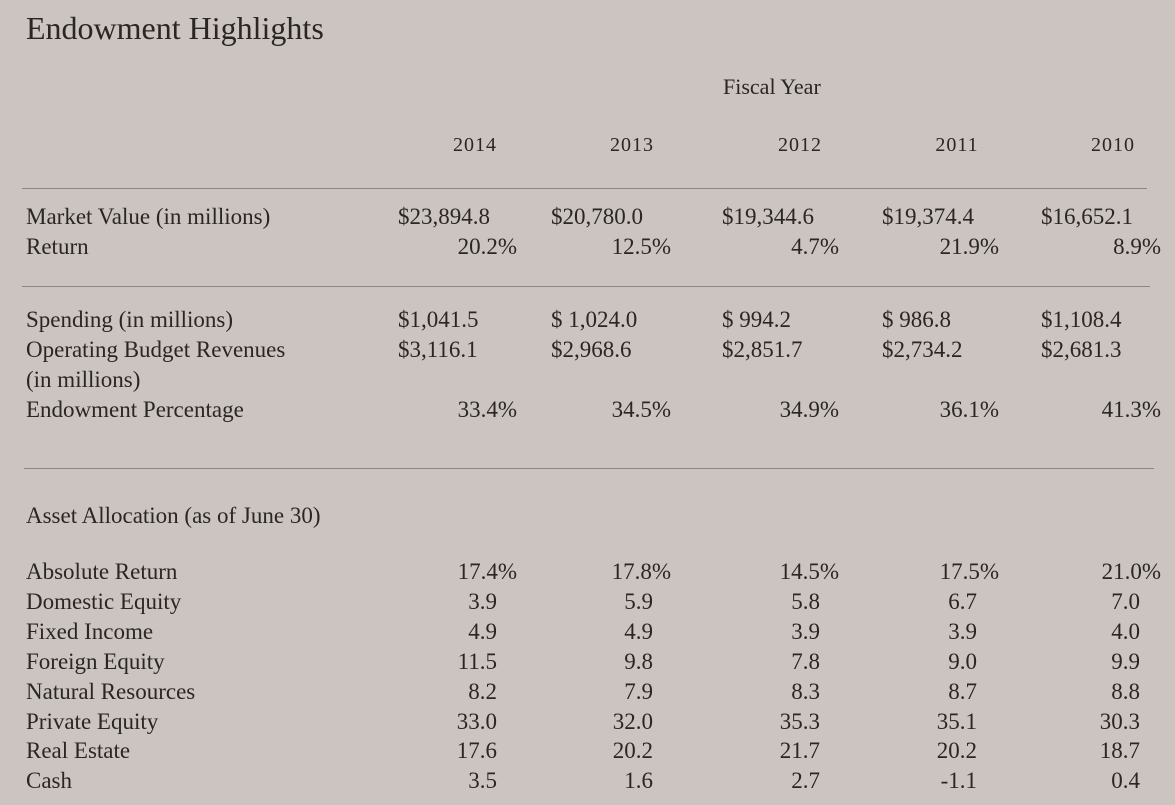  What do you see at coordinates (1125, 601) in the screenshot?
I see `allocation-row-value: 7.0` at bounding box center [1125, 601].